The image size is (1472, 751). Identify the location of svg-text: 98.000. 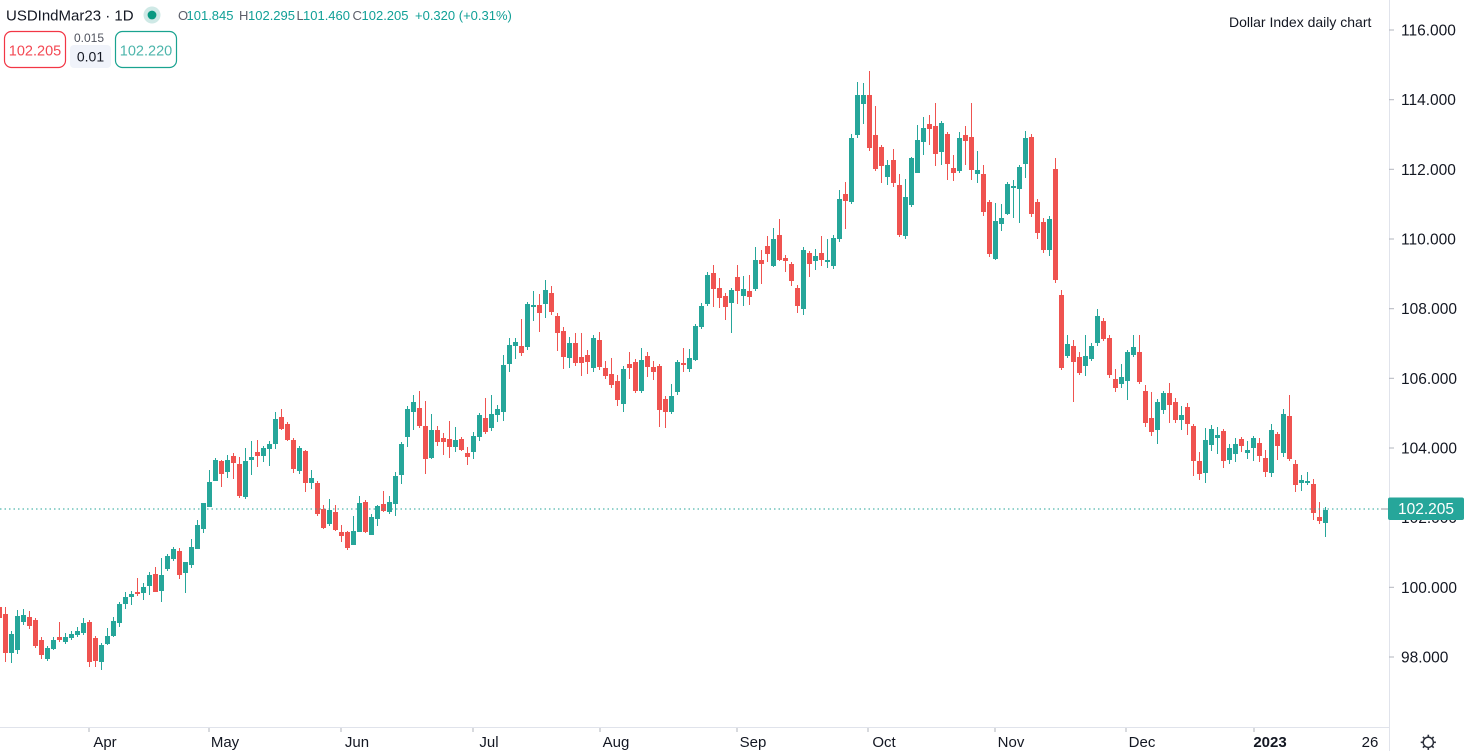
(1425, 658).